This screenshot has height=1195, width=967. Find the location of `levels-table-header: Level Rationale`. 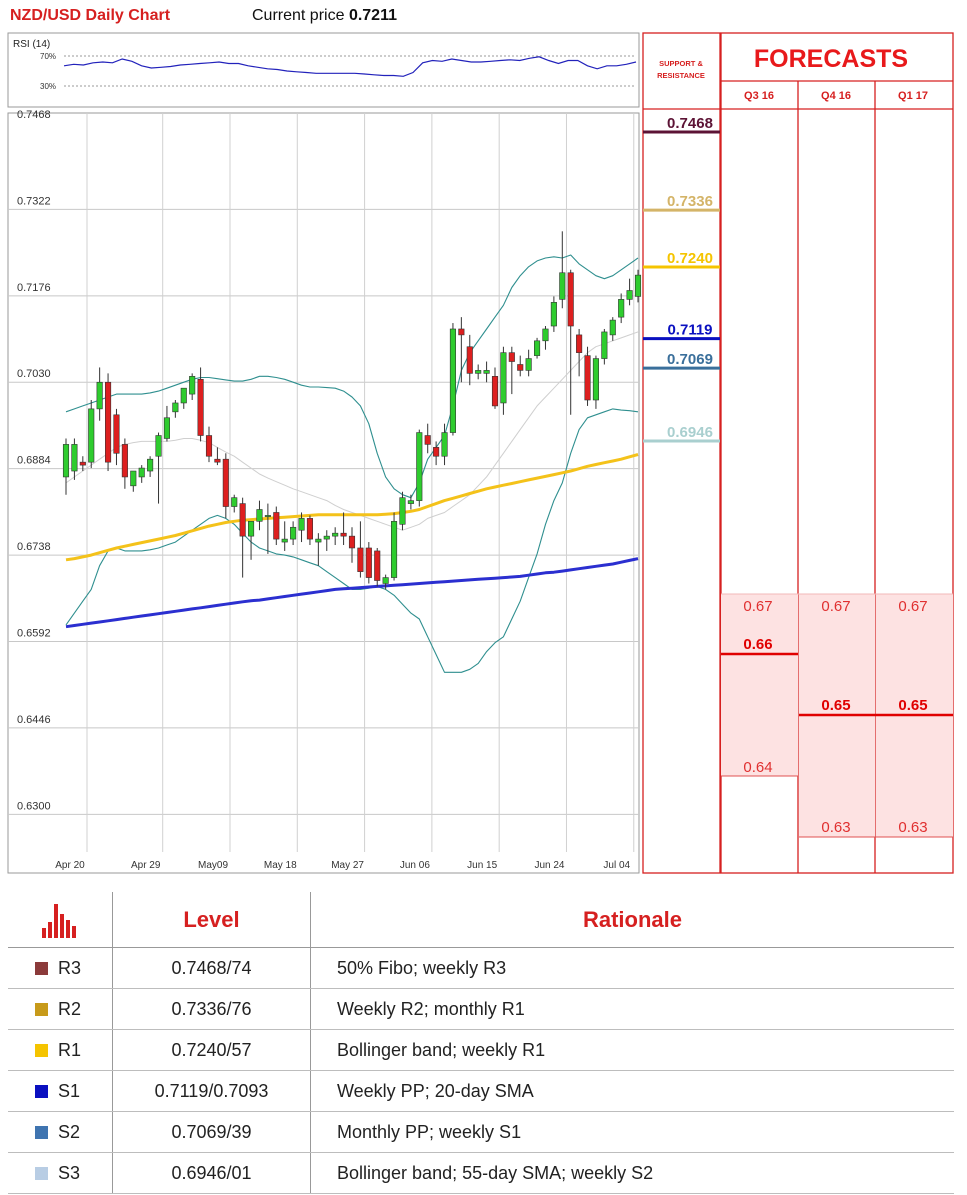

levels-table-header: Level Rationale is located at coordinates (481, 920).